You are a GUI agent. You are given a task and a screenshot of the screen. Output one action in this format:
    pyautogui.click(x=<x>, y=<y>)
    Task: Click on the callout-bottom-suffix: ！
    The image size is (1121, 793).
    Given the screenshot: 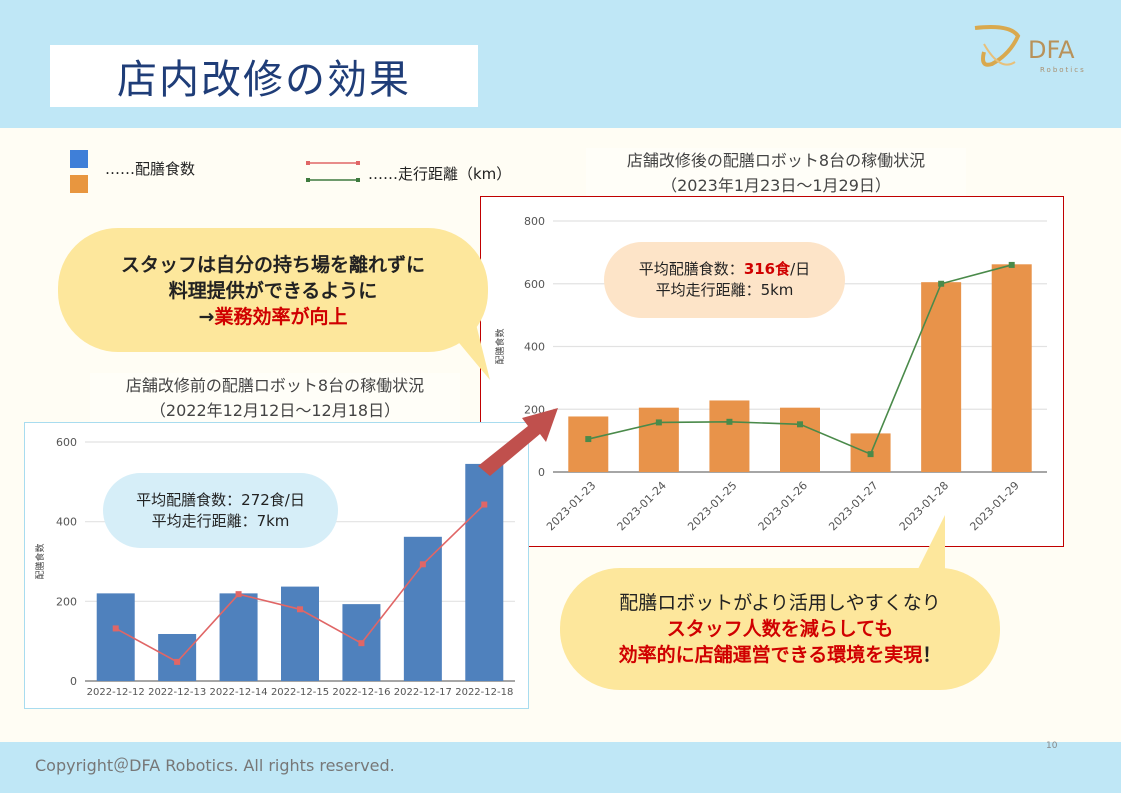 What is the action you would take?
    pyautogui.click(x=932, y=655)
    